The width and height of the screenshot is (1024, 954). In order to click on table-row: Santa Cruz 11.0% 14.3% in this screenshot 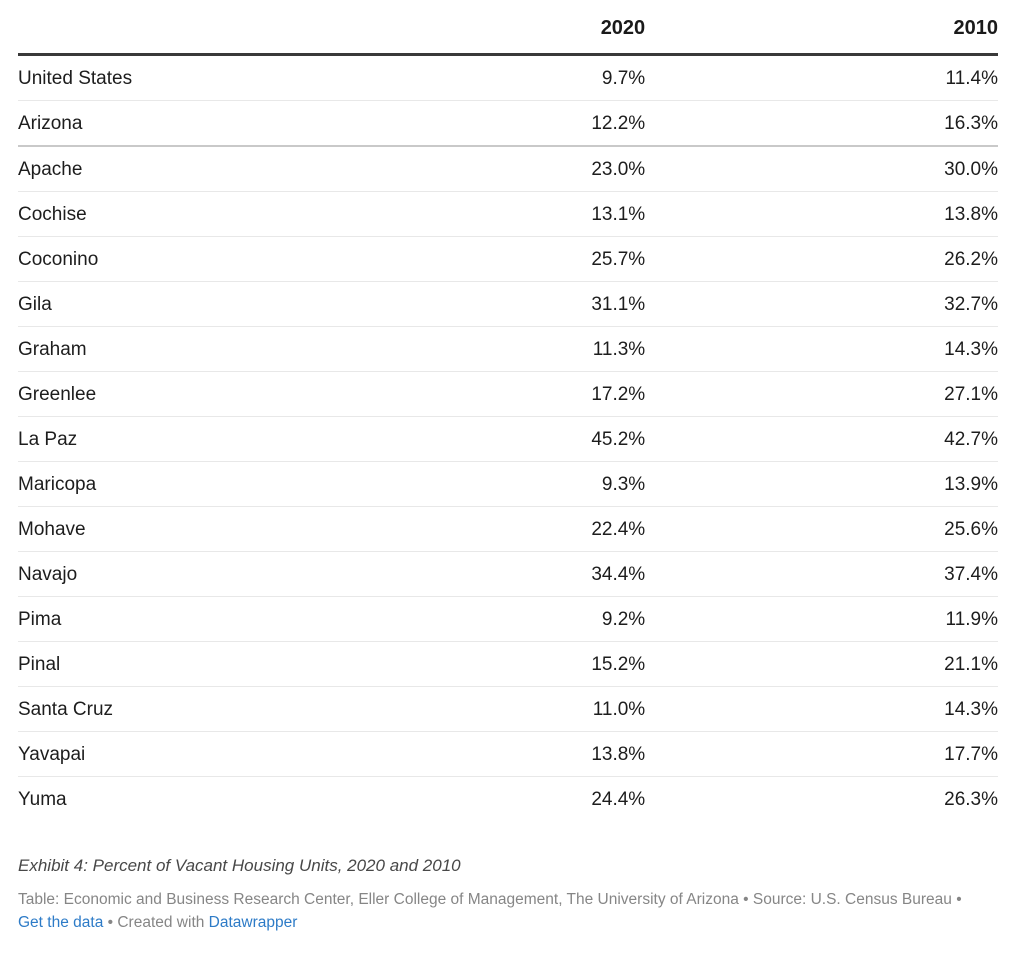, I will do `click(508, 709)`.